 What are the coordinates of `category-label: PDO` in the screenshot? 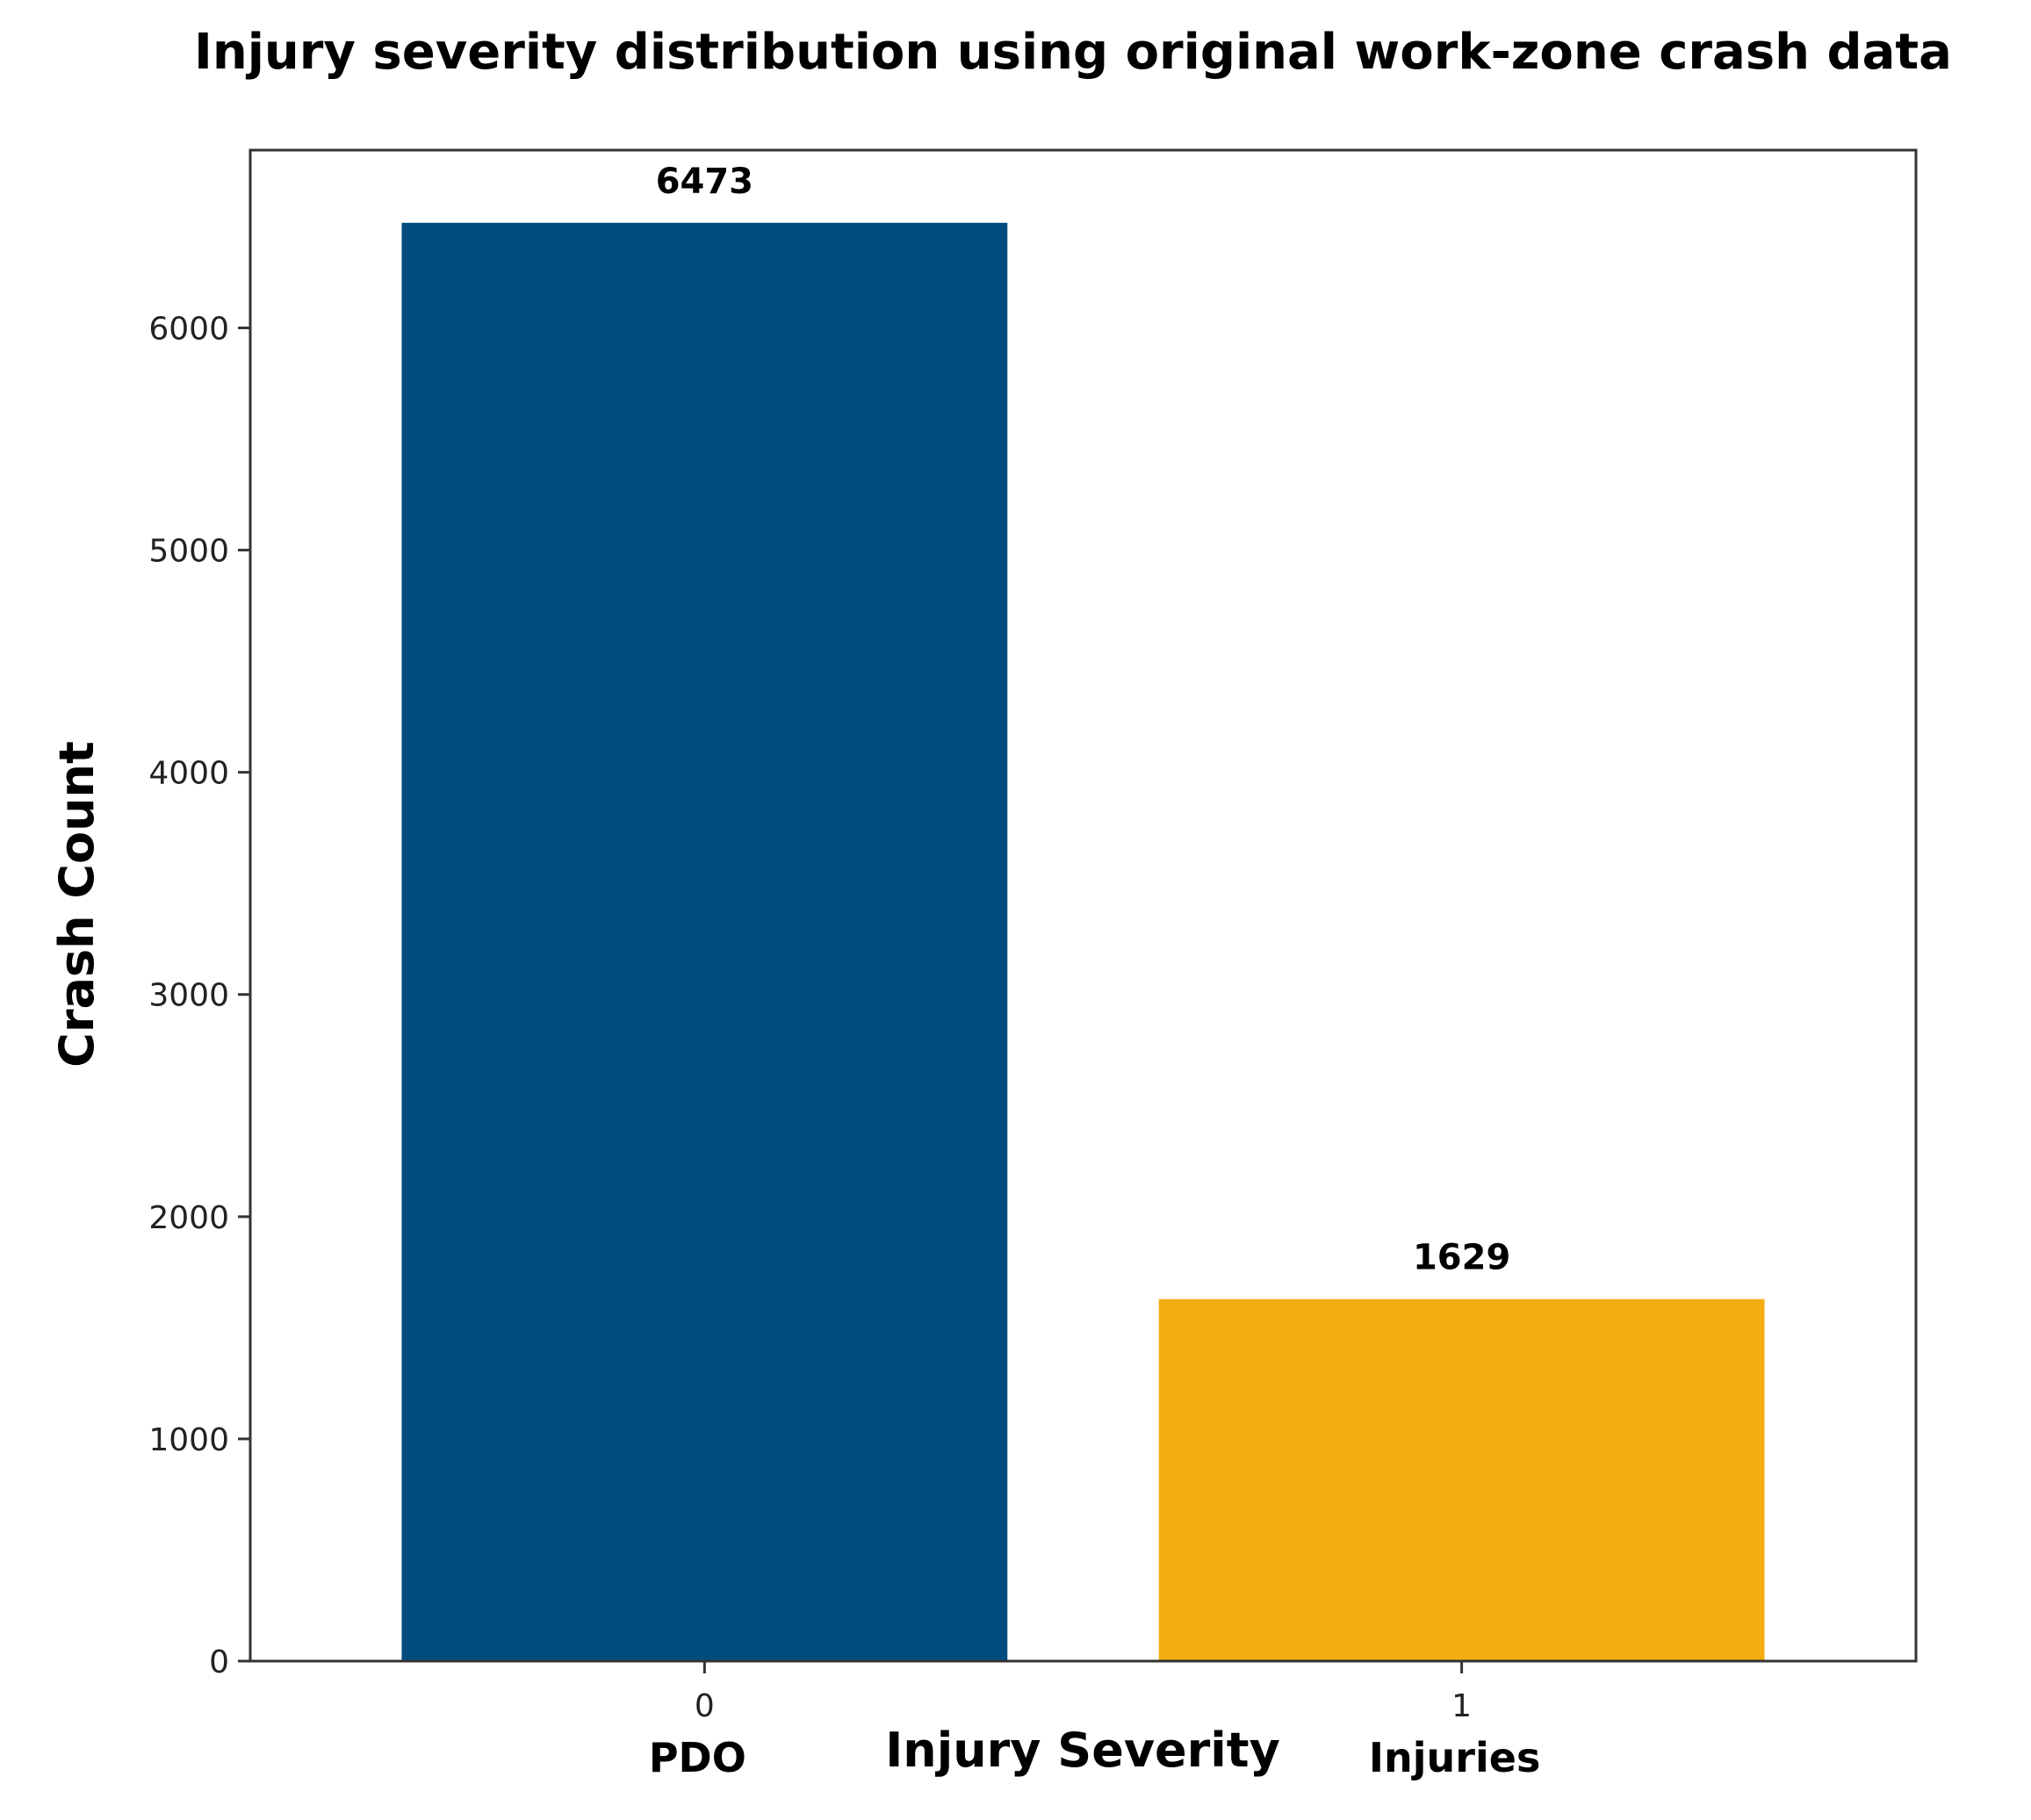 It's located at (697, 1757).